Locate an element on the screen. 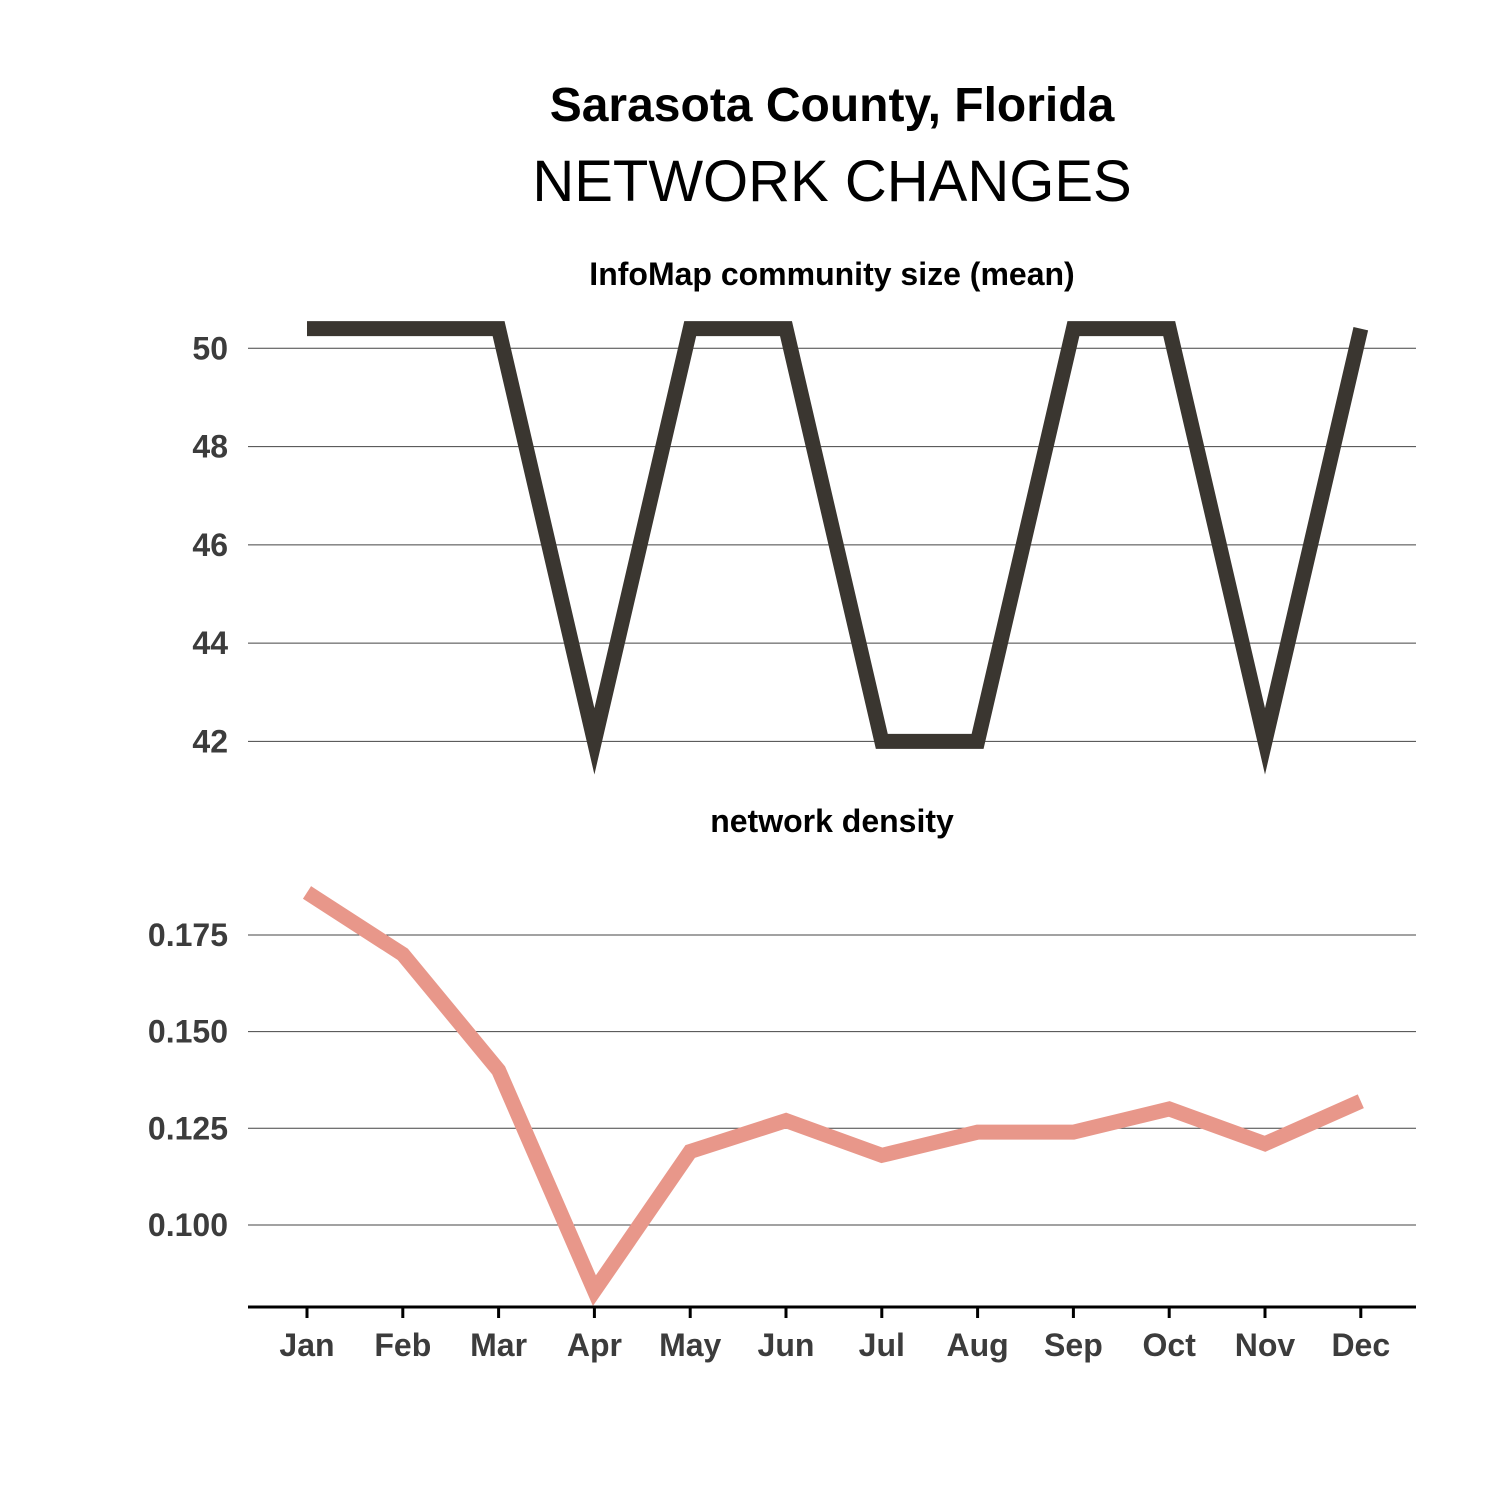 This screenshot has height=1500, width=1500. x-tick-label: Jan is located at coordinates (306, 1345).